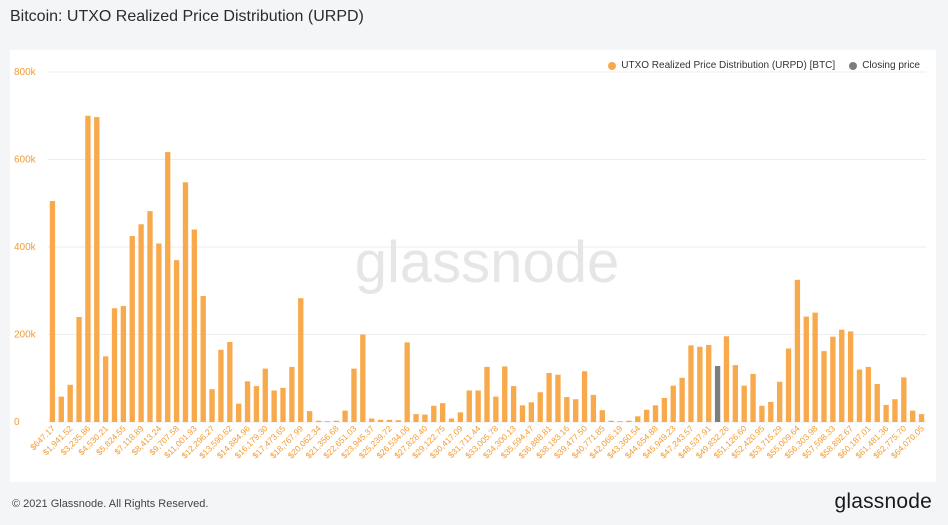 The image size is (948, 525). Describe the element at coordinates (612, 65) in the screenshot. I see `legend-dot-urpd` at that location.